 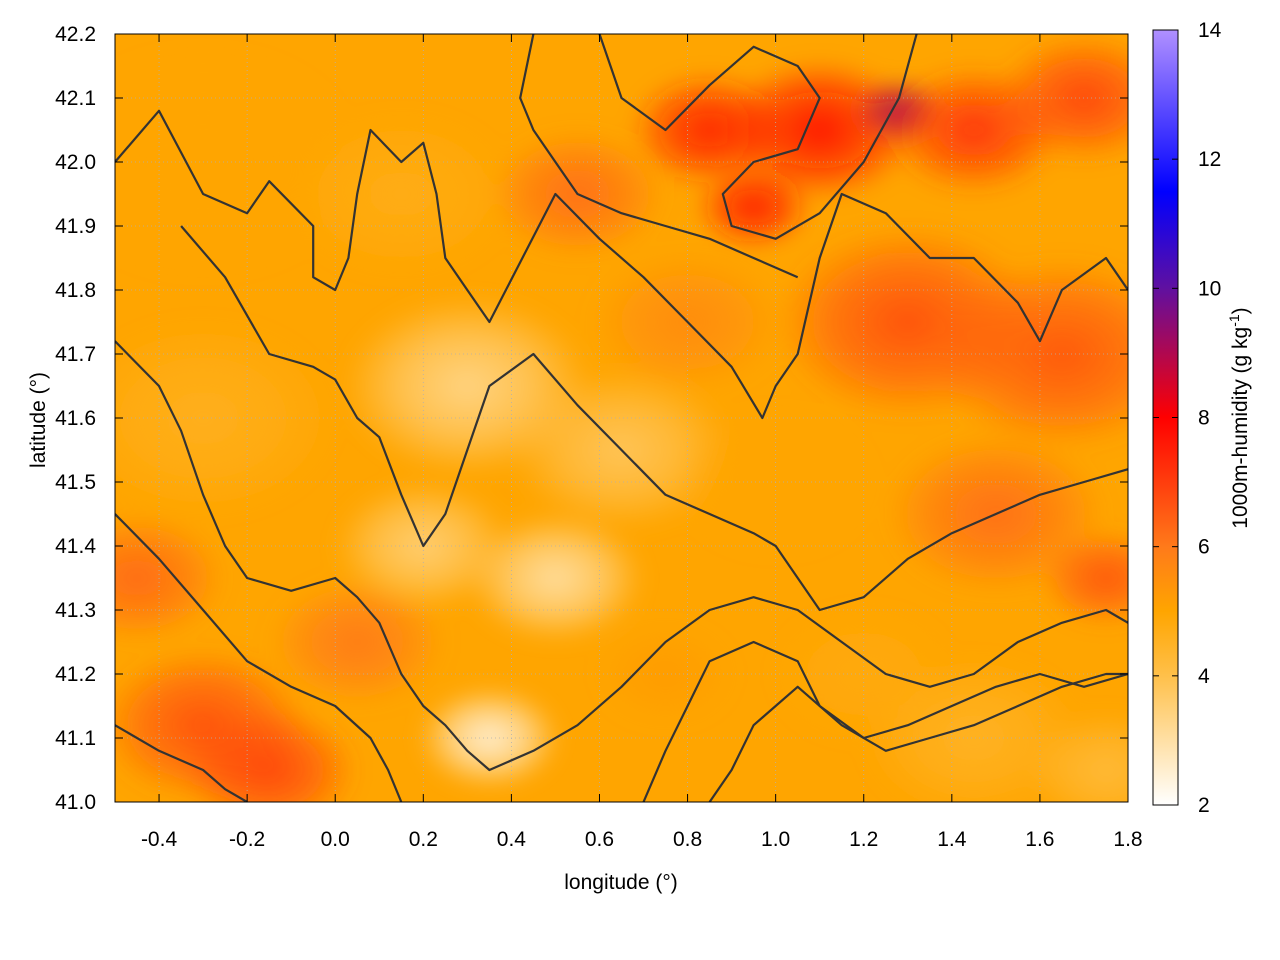 What do you see at coordinates (75, 162) in the screenshot?
I see `y-tick-label: 42.0` at bounding box center [75, 162].